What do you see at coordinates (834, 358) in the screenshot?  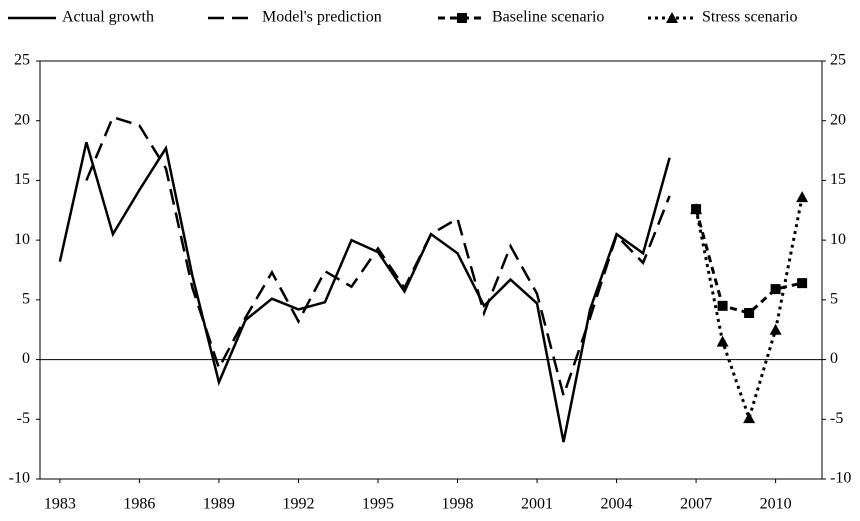 I see `y2-tick-label: 0` at bounding box center [834, 358].